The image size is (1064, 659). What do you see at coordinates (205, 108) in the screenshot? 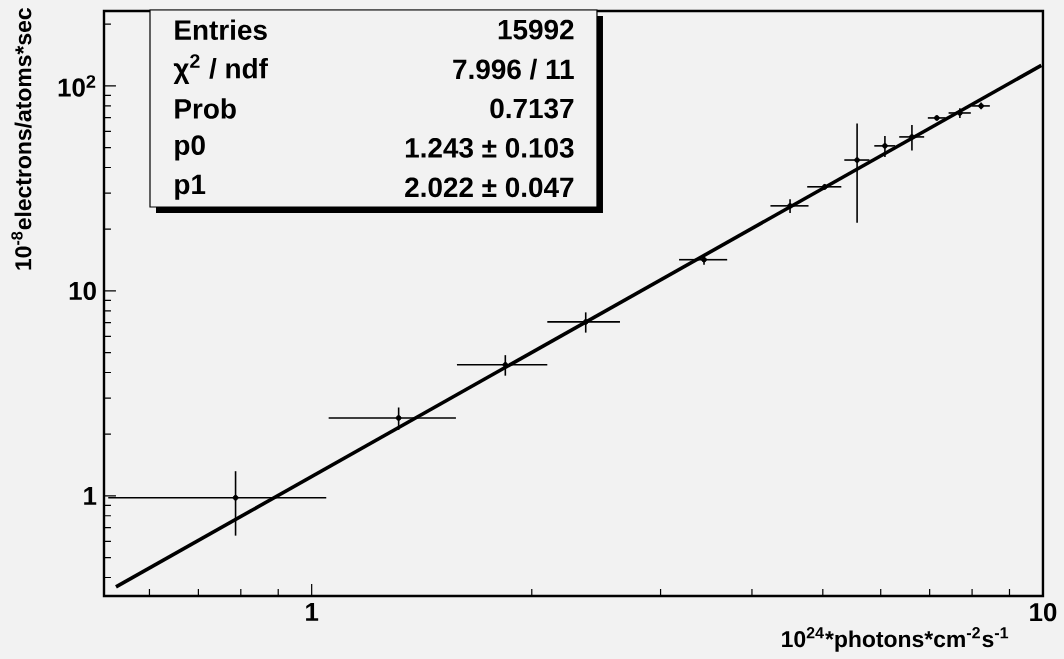
I see `annotation: Prob` at bounding box center [205, 108].